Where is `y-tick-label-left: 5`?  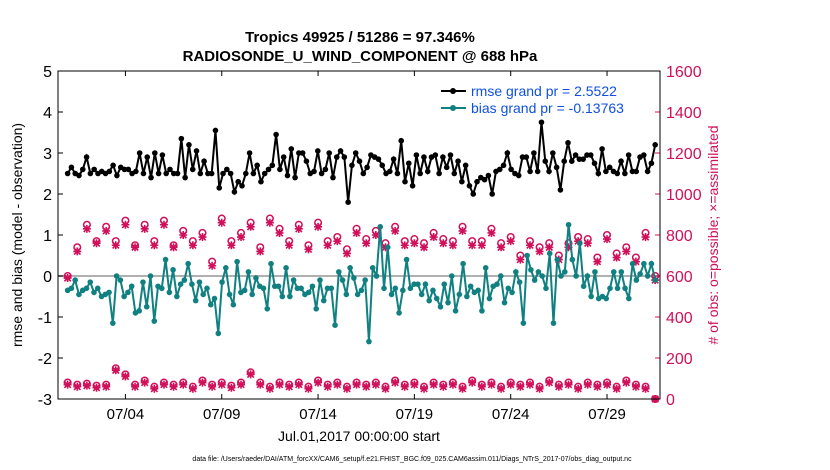 y-tick-label-left: 5 is located at coordinates (47, 72).